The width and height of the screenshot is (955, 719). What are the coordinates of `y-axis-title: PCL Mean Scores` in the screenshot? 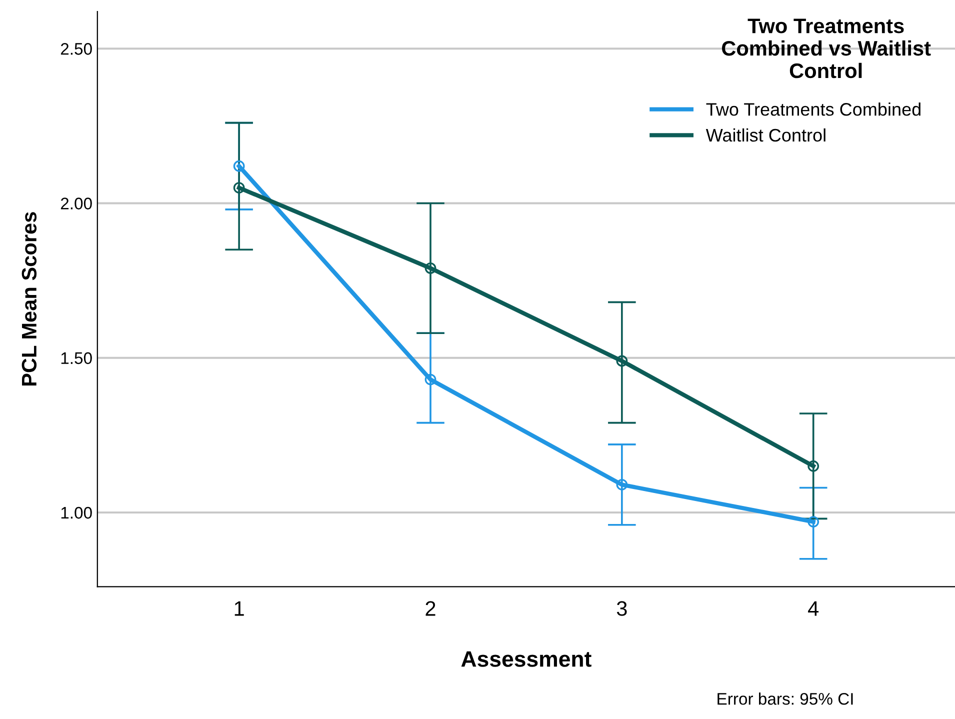 It's located at (29, 299).